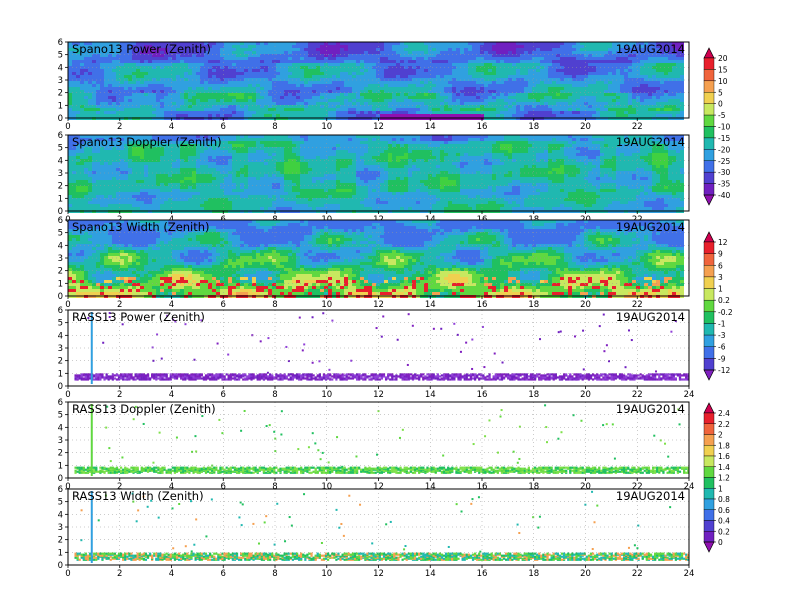  I want to click on x-tick-label: 14, so click(430, 127).